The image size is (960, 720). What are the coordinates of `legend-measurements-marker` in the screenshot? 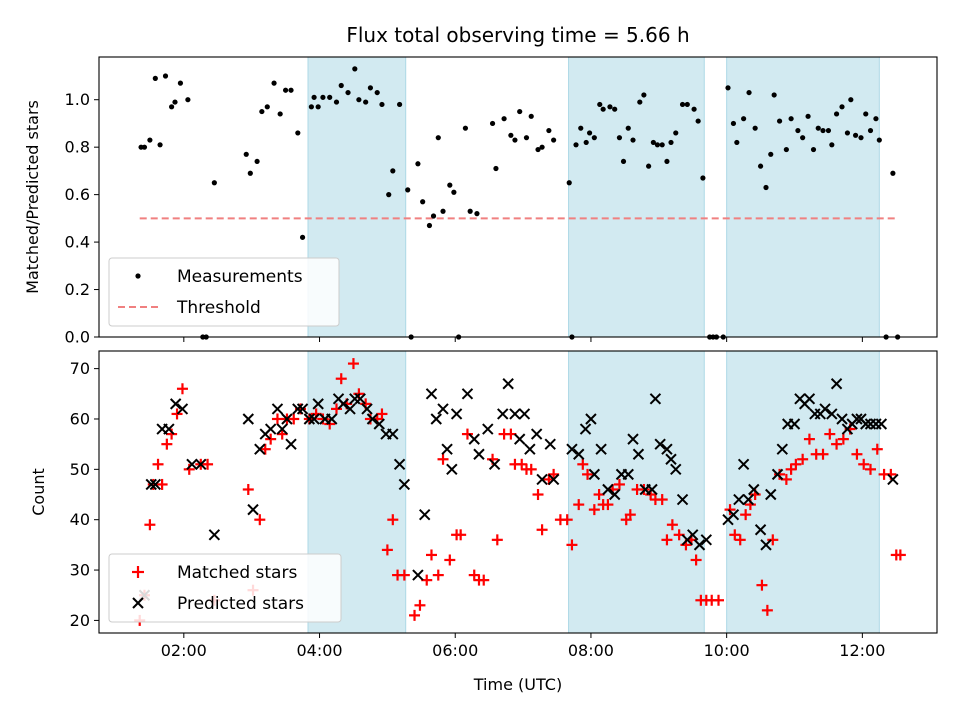 It's located at (138, 276).